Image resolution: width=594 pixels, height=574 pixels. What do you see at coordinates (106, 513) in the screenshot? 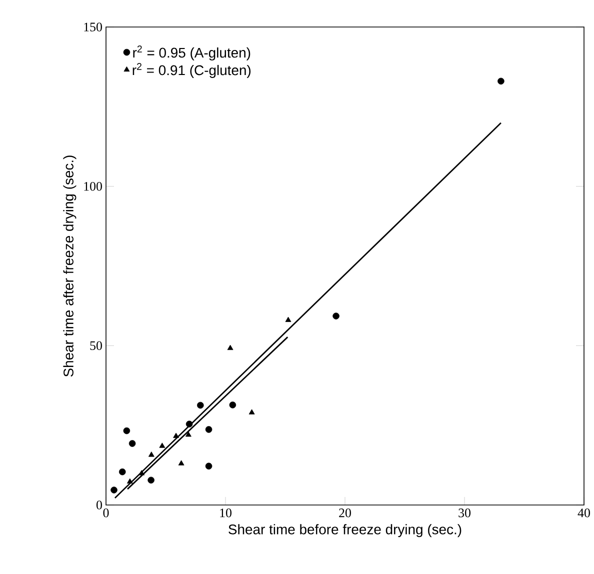
I see `x-tick-label: 0` at bounding box center [106, 513].